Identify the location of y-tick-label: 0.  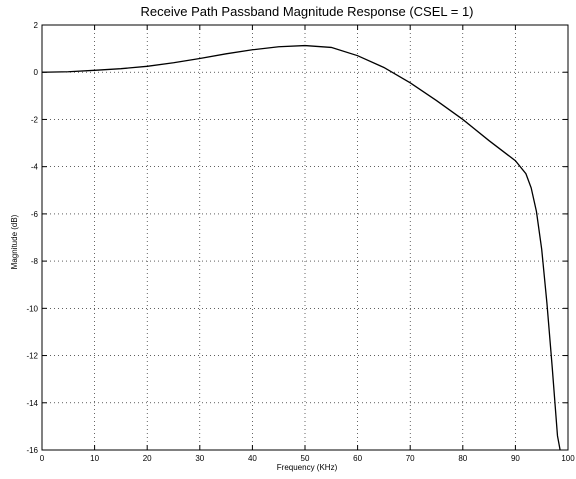
(36, 72).